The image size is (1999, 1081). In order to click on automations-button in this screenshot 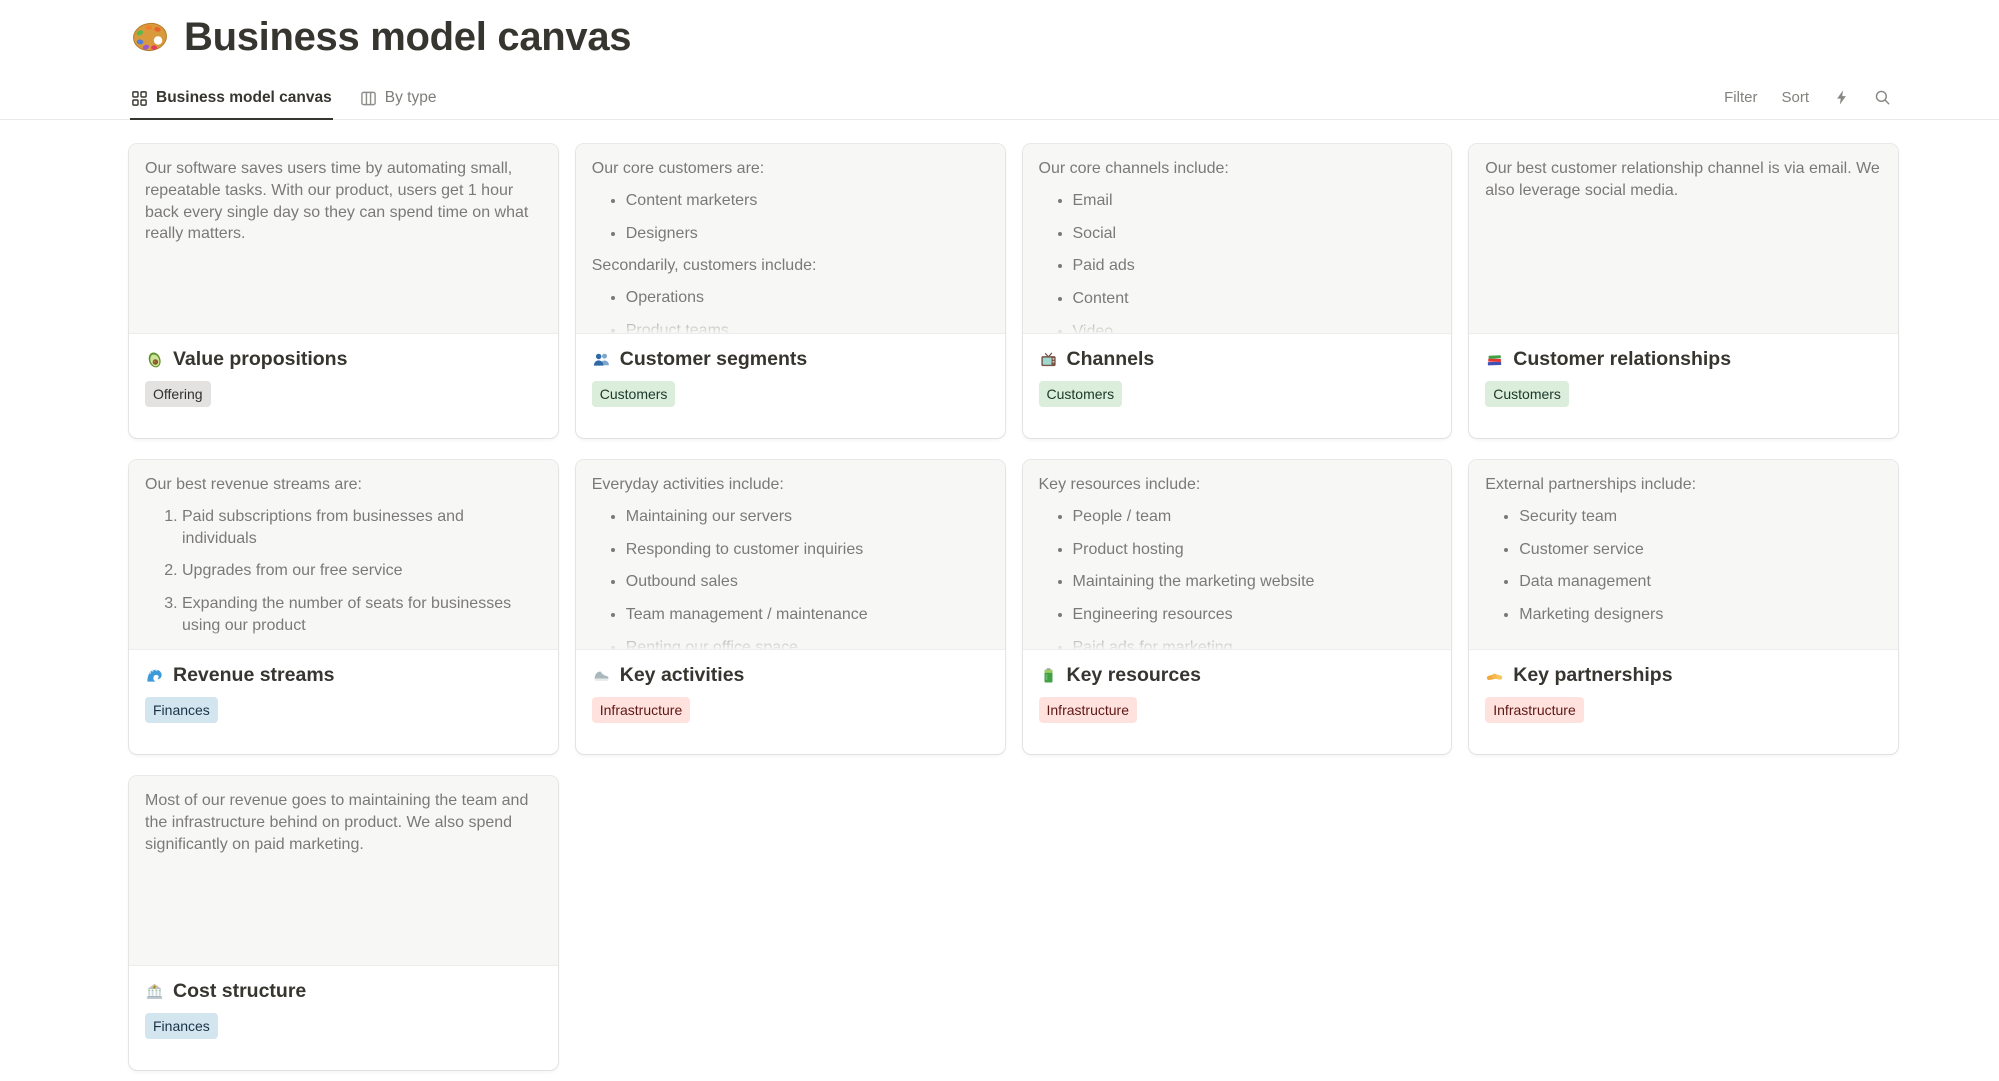, I will do `click(1841, 97)`.